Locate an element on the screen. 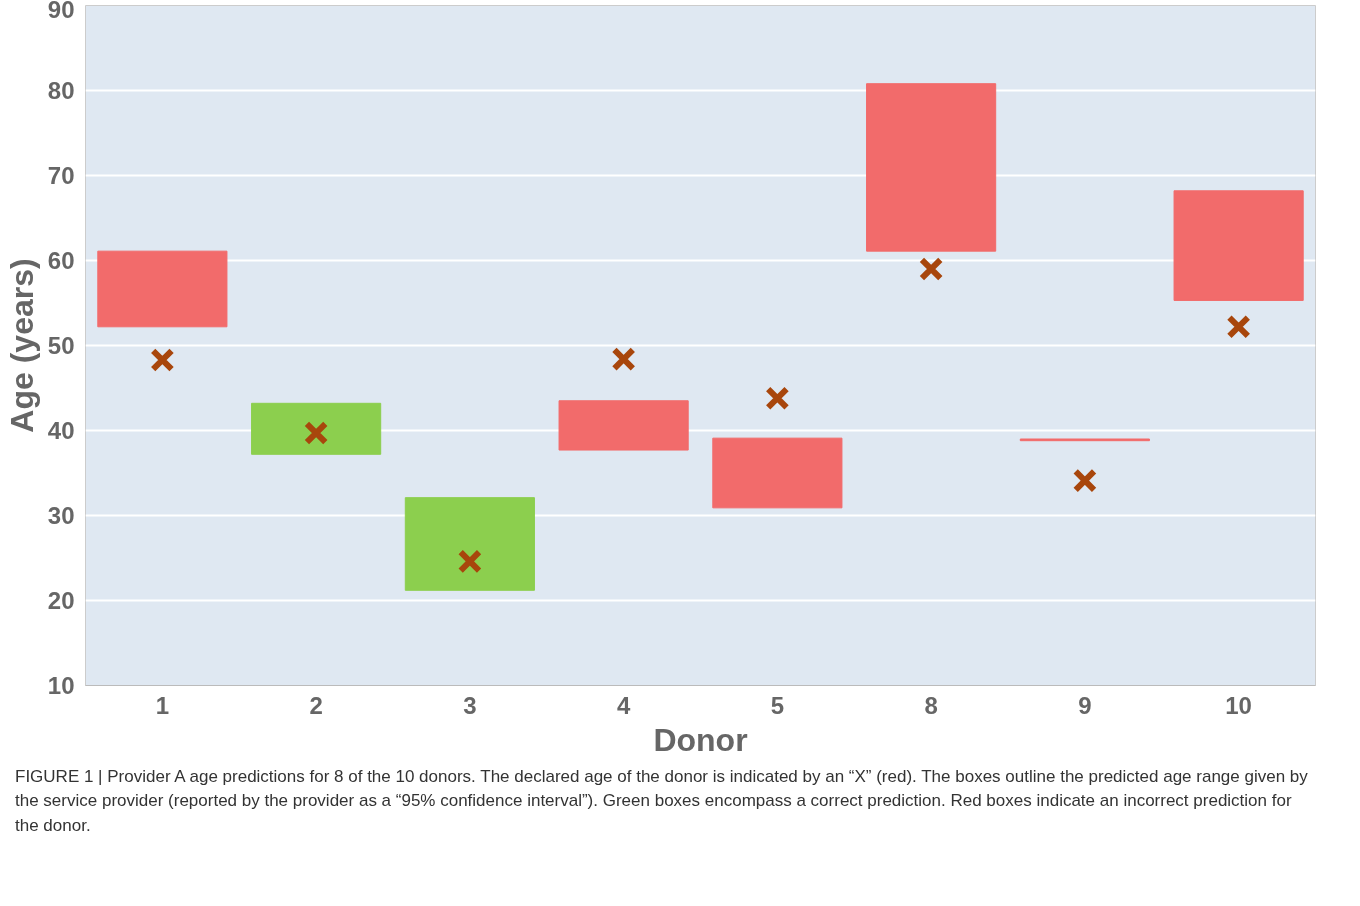  y-tick-label: 90 is located at coordinates (61, 11).